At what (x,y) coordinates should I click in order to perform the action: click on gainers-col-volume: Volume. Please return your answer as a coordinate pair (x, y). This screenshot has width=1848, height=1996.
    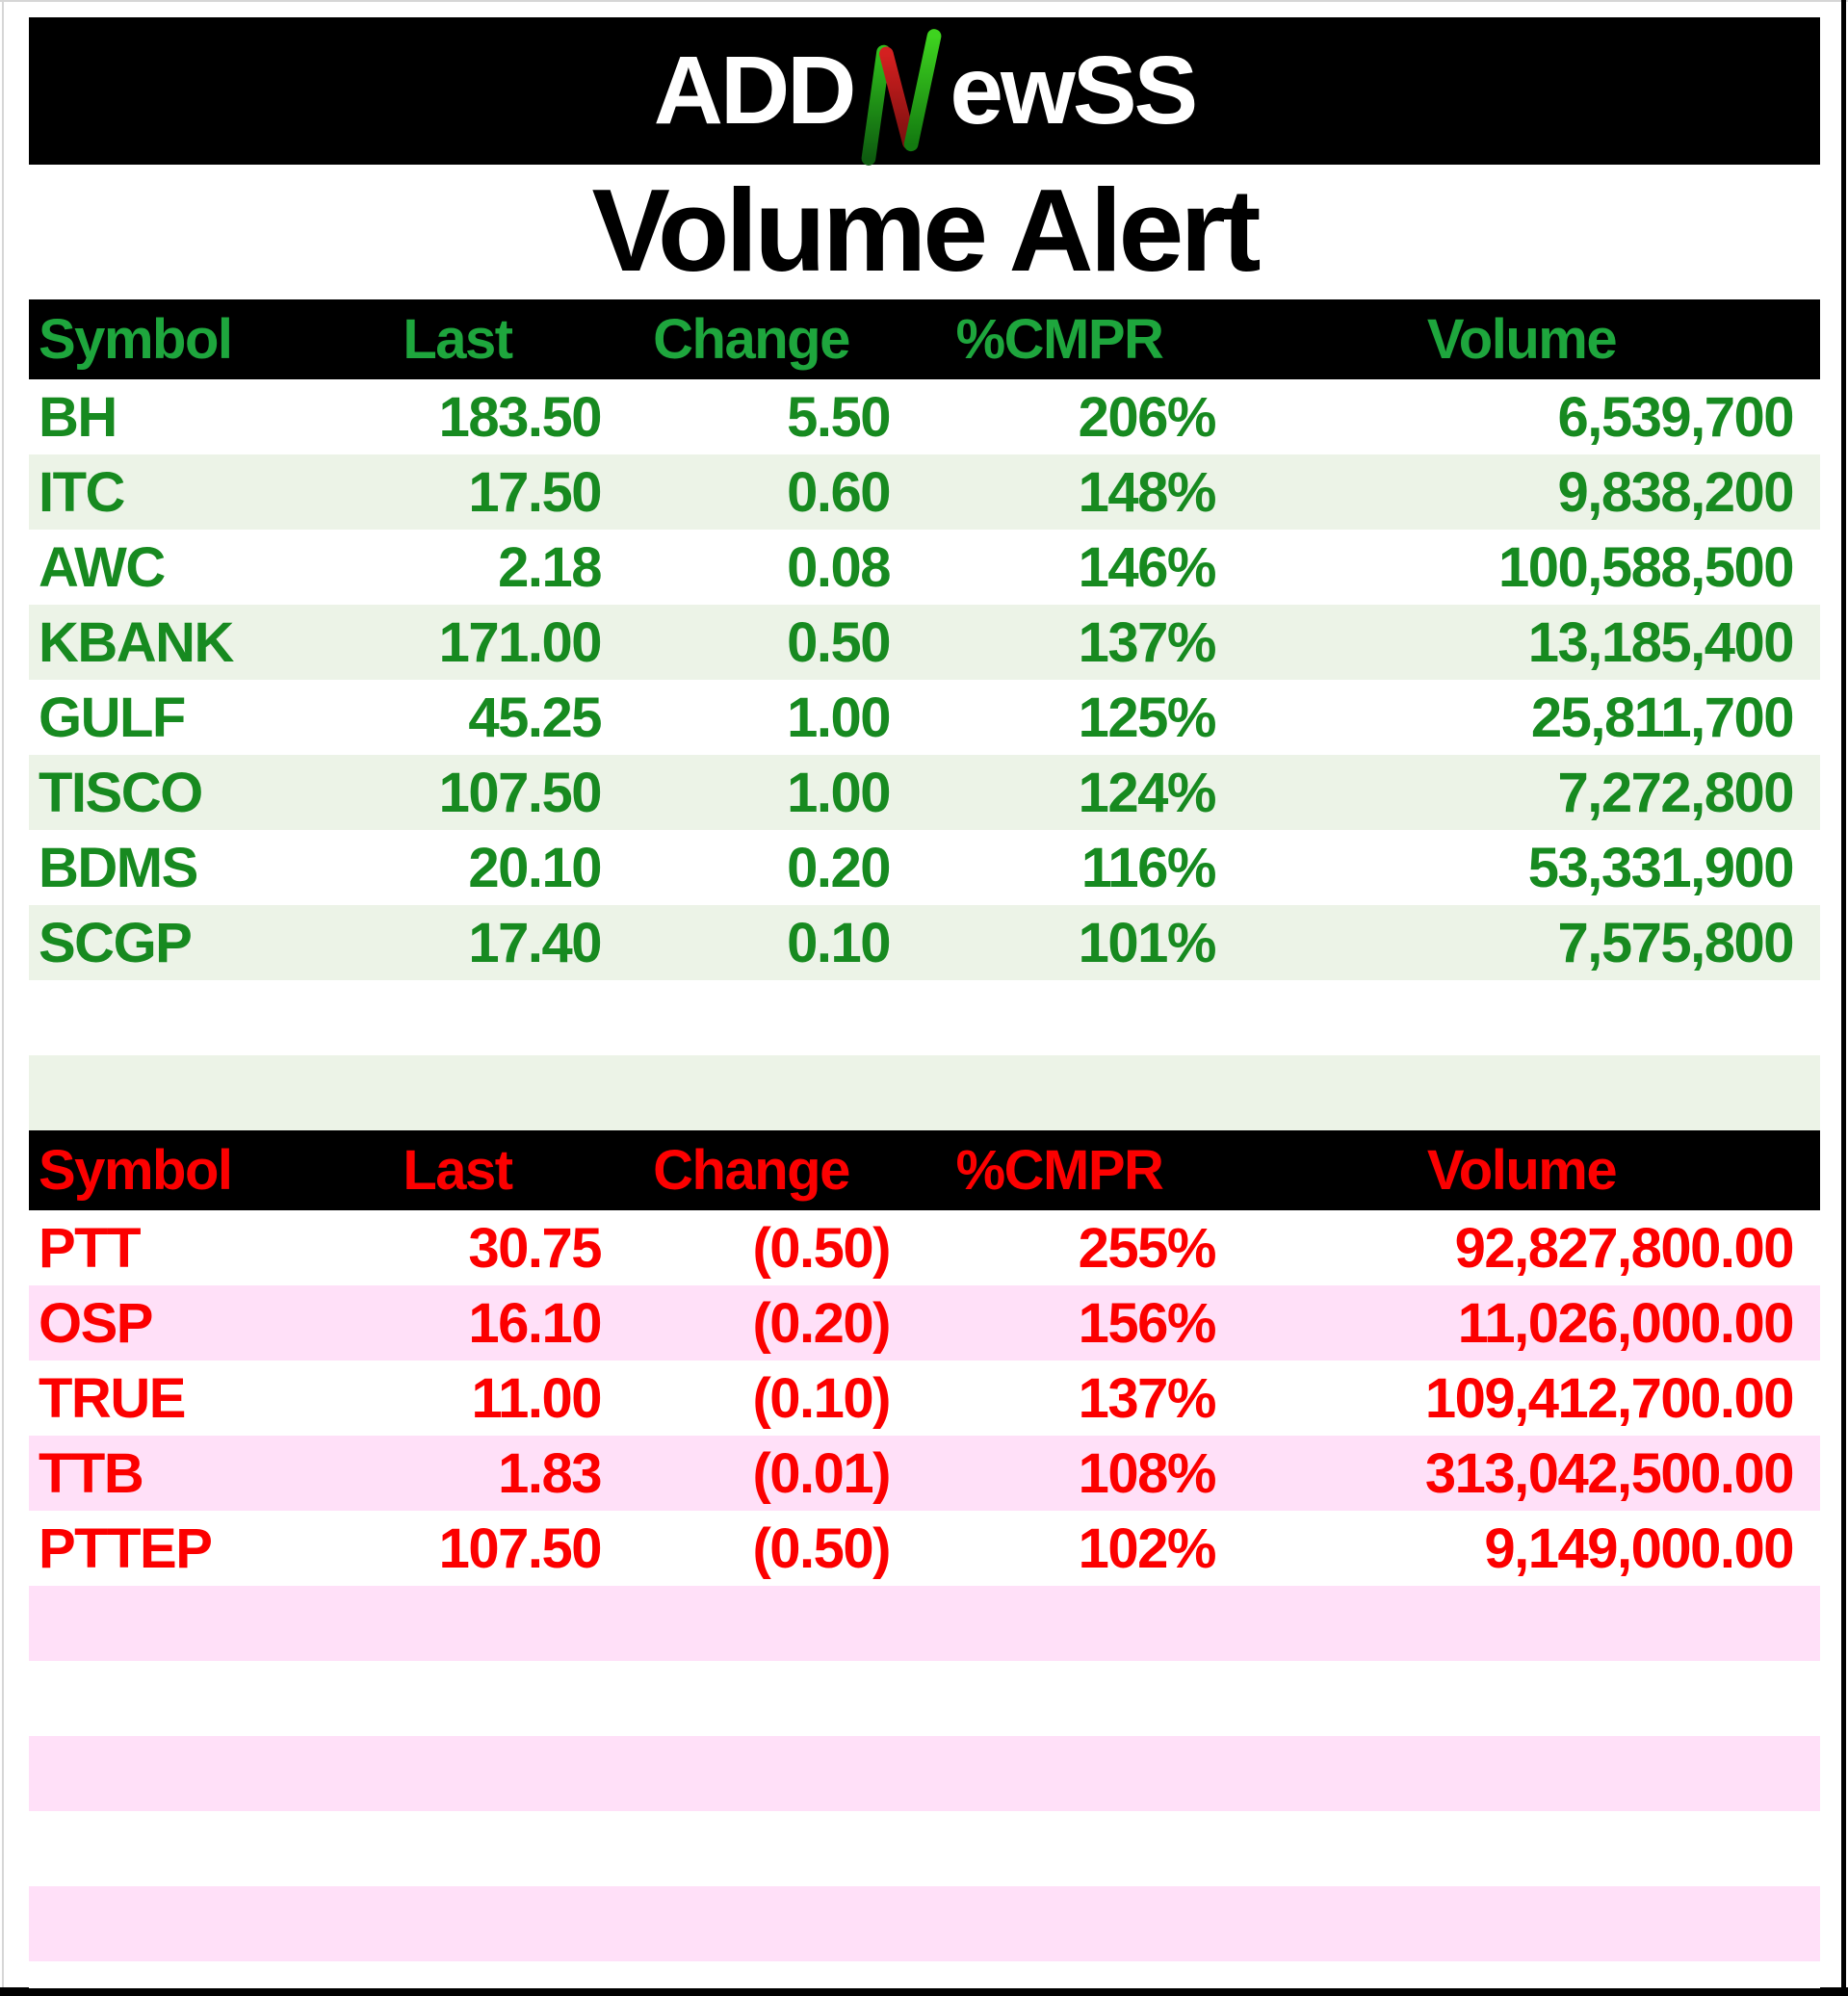
    Looking at the image, I should click on (1522, 340).